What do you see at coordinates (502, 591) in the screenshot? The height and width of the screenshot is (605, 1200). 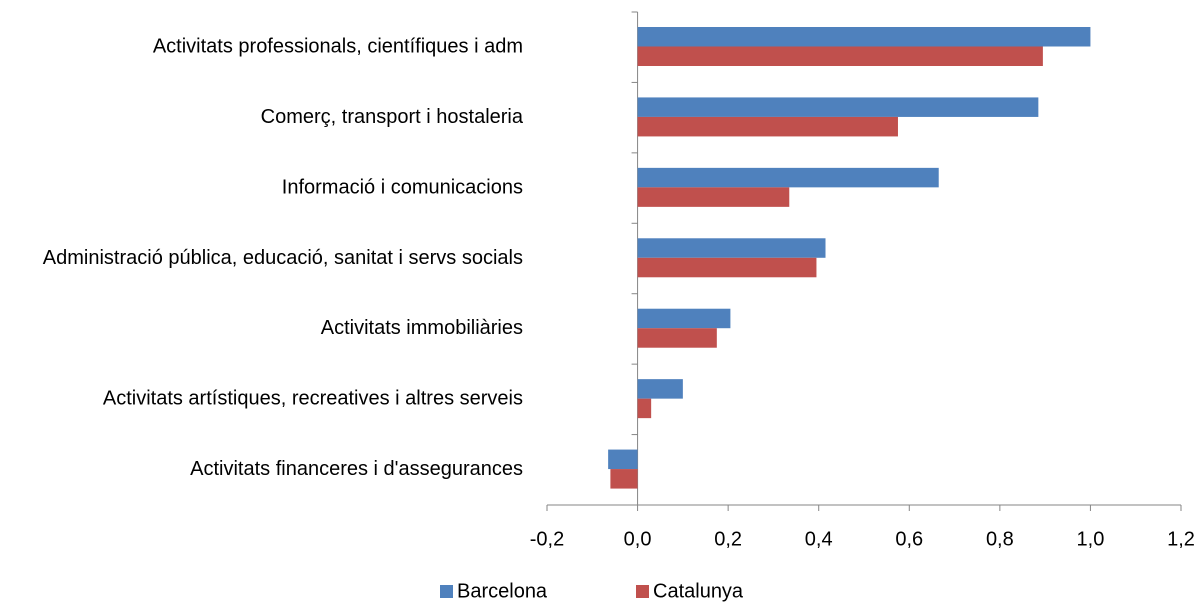 I see `legend-label: Barcelona` at bounding box center [502, 591].